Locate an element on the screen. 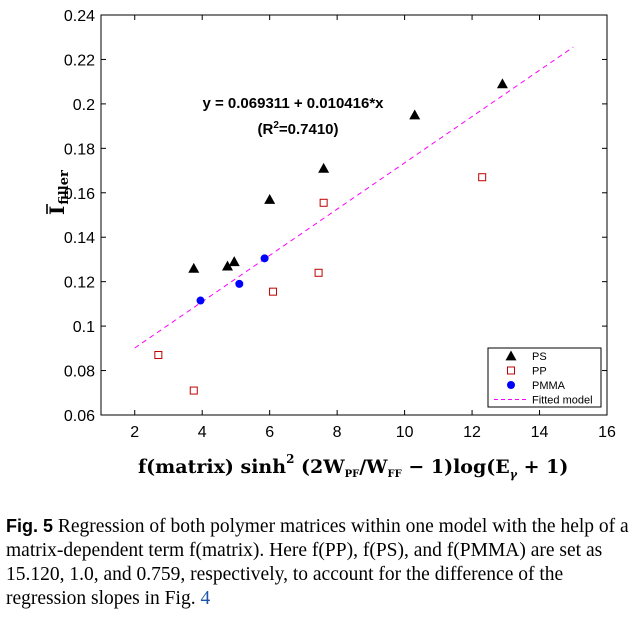  y-tick-label: 0.22 is located at coordinates (79, 60).